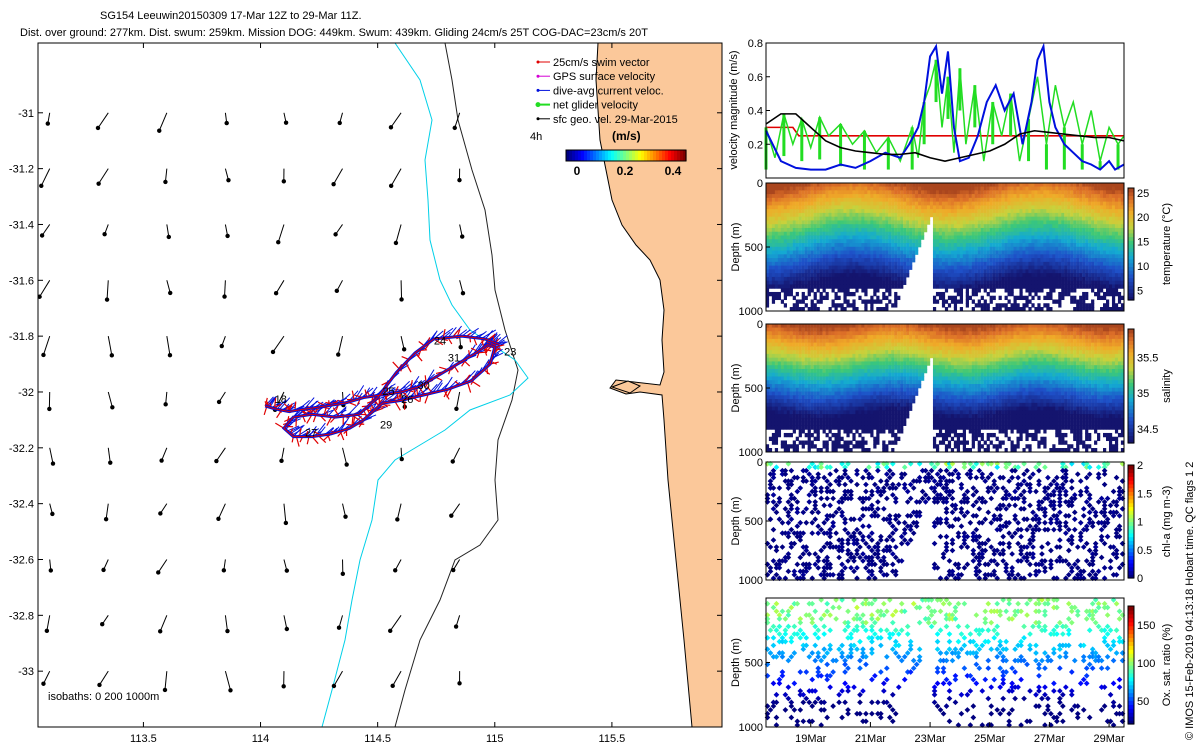 This screenshot has height=750, width=1200. Describe the element at coordinates (626, 163) in the screenshot. I see `map-colorbar: 0 0.2 0.4` at that location.